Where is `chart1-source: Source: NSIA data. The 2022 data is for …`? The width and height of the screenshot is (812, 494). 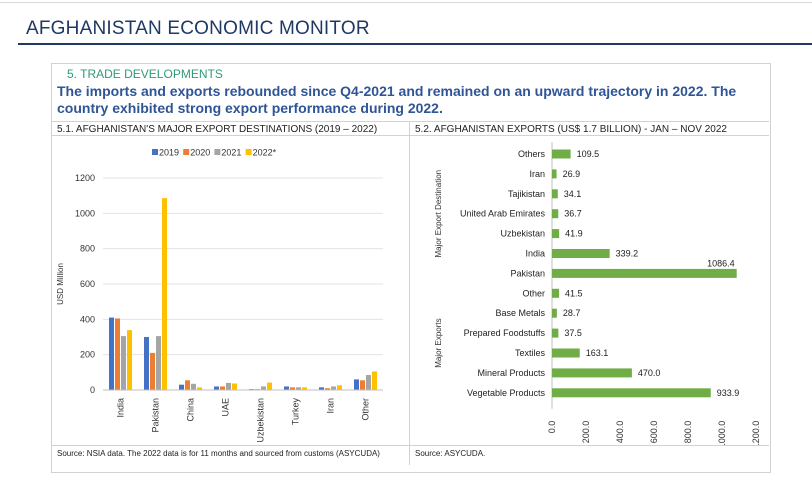 chart1-source: Source: NSIA data. The 2022 data is for … is located at coordinates (218, 453).